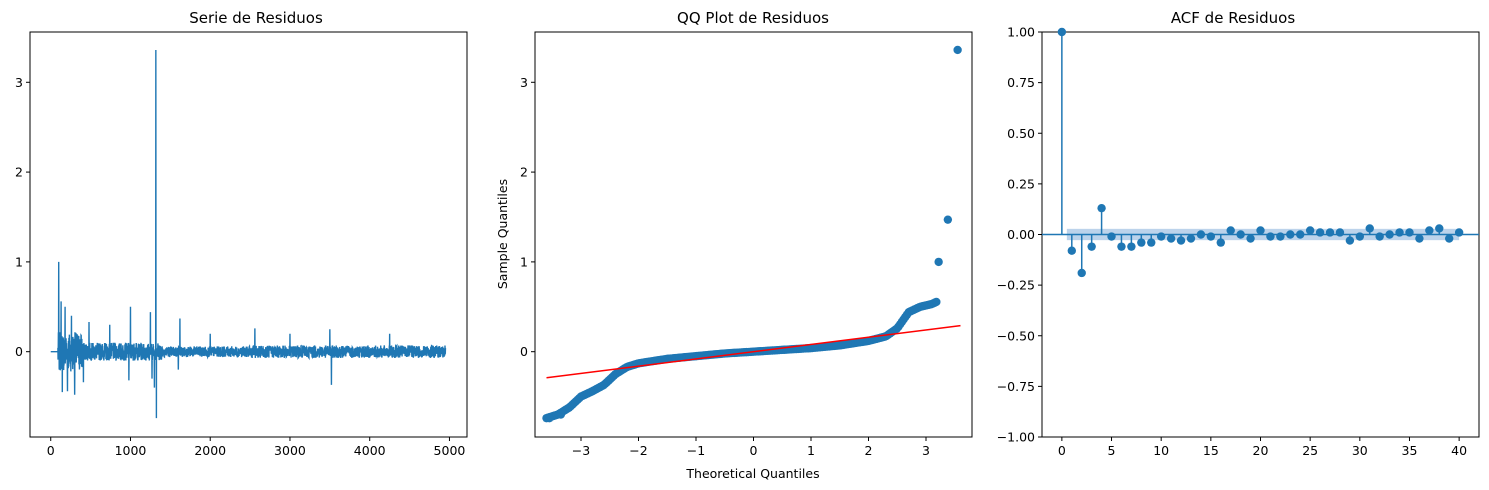 This screenshot has width=1489, height=490. What do you see at coordinates (752, 473) in the screenshot?
I see `x-axis-label: Theoretical Quantiles` at bounding box center [752, 473].